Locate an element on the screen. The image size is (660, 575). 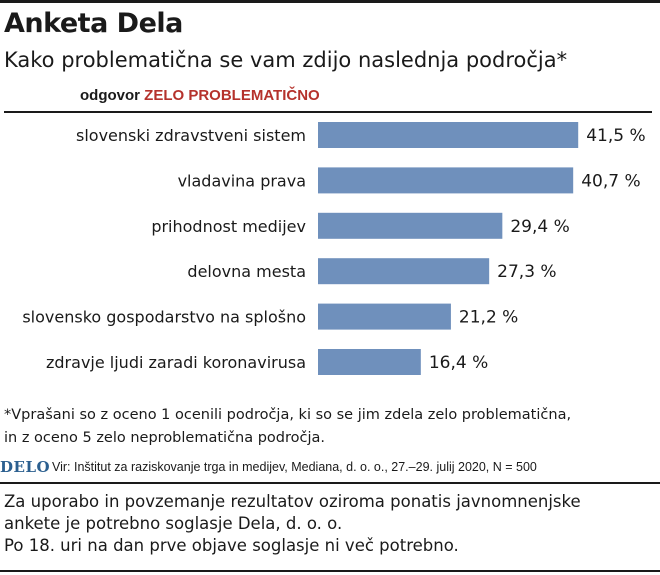
separator-rule is located at coordinates (328, 112).